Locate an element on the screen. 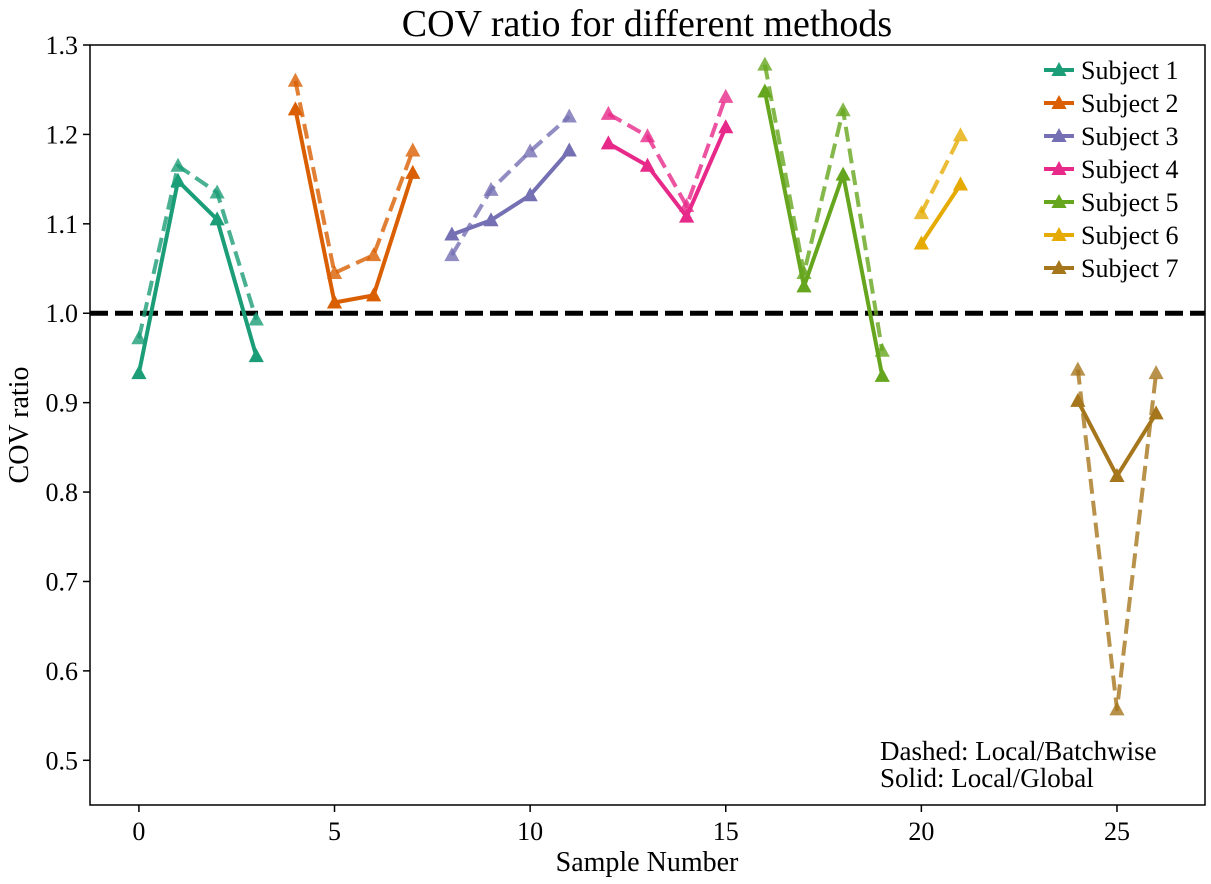  y-tick-label: 0.7 is located at coordinates (62, 581).